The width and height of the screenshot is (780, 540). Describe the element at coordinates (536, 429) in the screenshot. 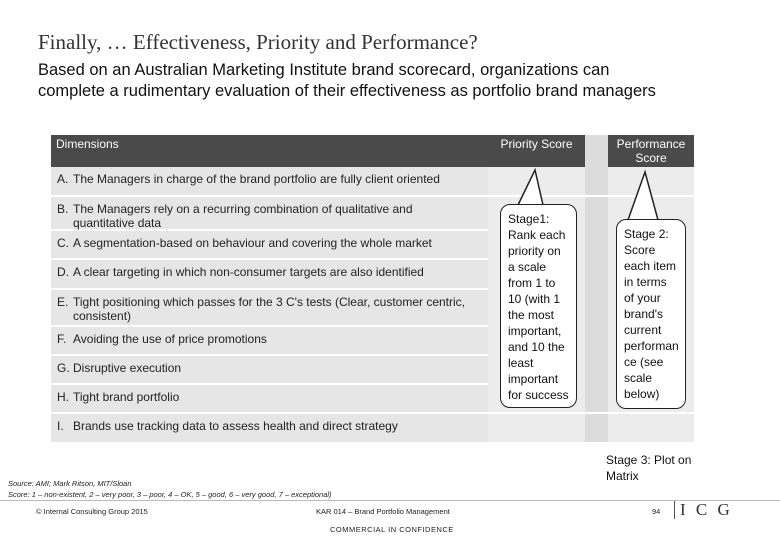

I see `priority-cell` at that location.